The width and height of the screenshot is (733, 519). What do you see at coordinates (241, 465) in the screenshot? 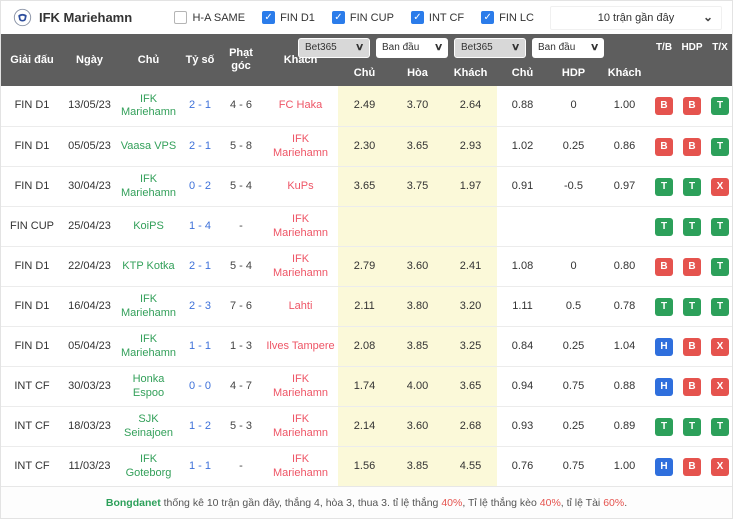
I see `corners-cell: -` at bounding box center [241, 465].